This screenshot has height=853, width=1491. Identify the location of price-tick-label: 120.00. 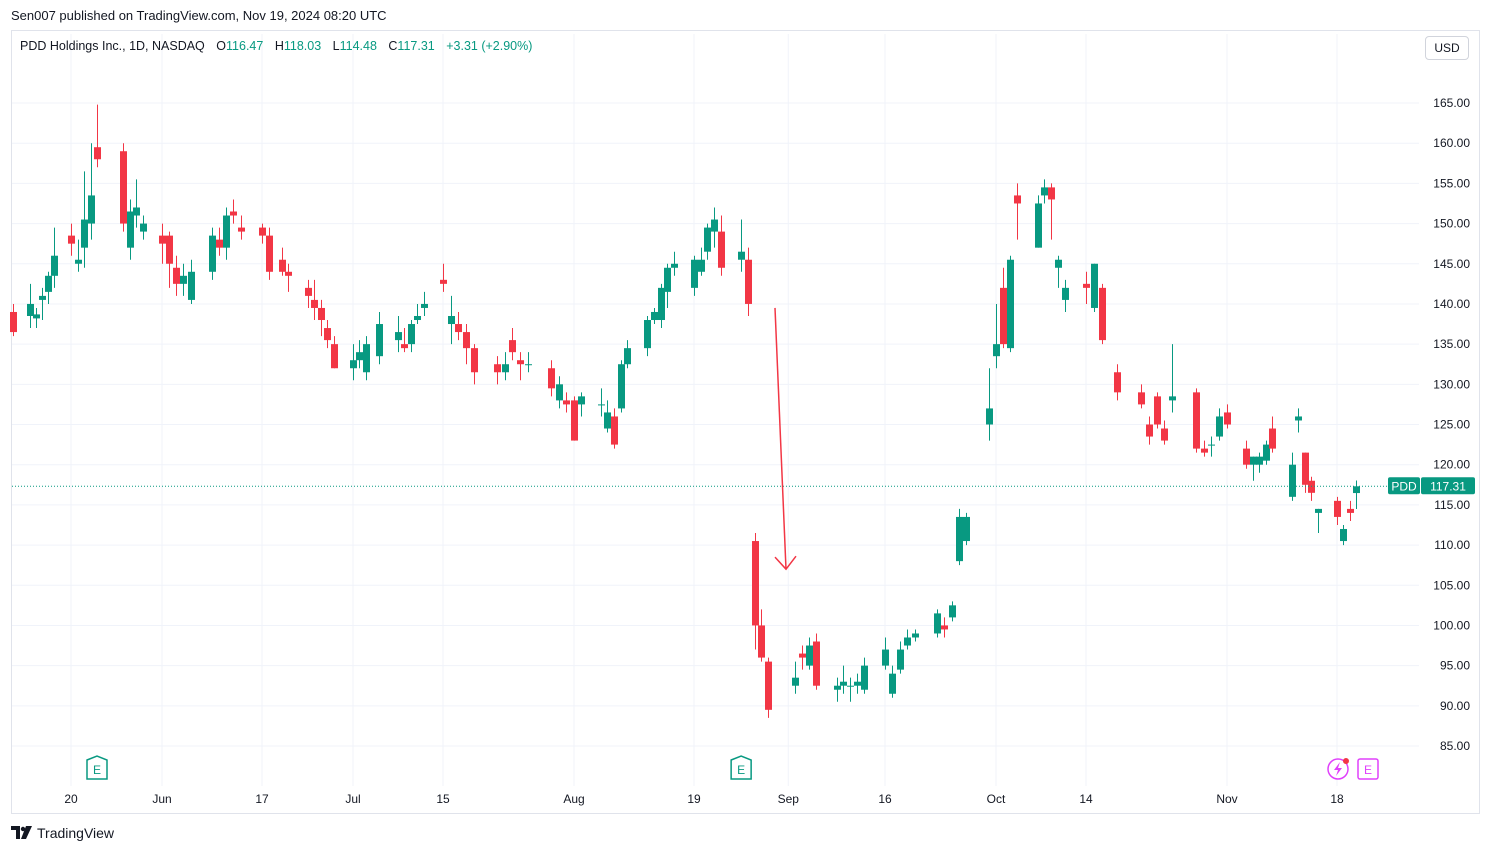
(1451, 465).